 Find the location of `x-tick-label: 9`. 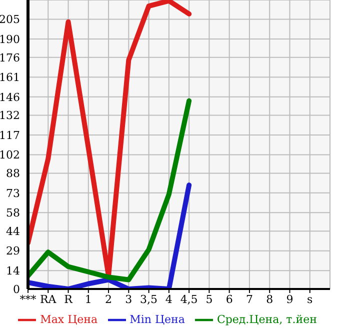

x-tick-label: 9 is located at coordinates (290, 299).